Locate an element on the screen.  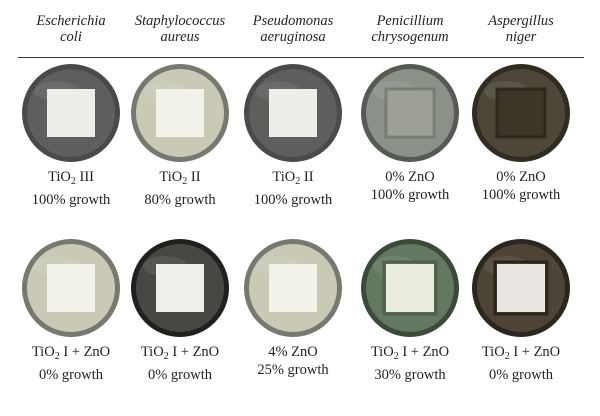
organism-name-line: aureus is located at coordinates (180, 37).